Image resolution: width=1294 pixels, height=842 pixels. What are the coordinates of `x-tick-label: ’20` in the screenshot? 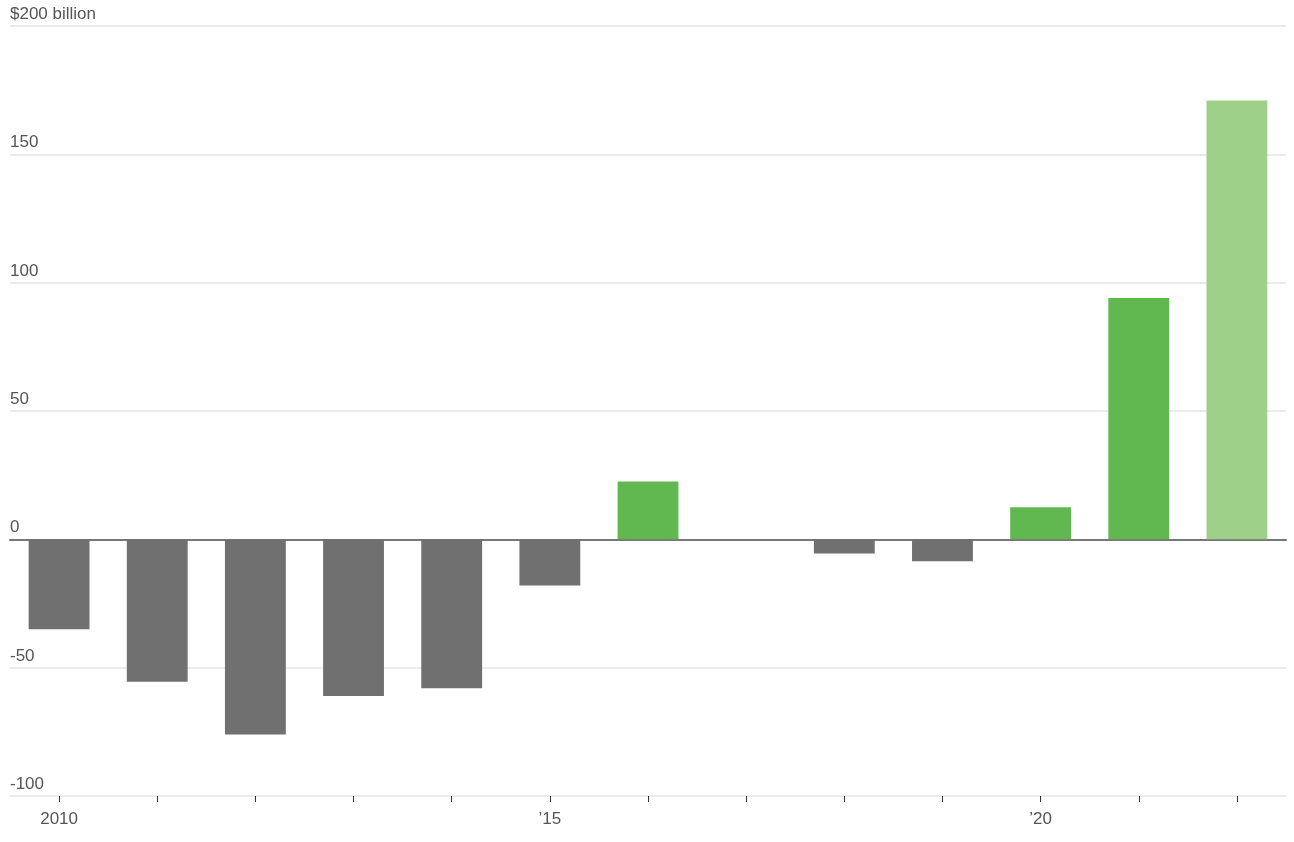 It's located at (1040, 818).